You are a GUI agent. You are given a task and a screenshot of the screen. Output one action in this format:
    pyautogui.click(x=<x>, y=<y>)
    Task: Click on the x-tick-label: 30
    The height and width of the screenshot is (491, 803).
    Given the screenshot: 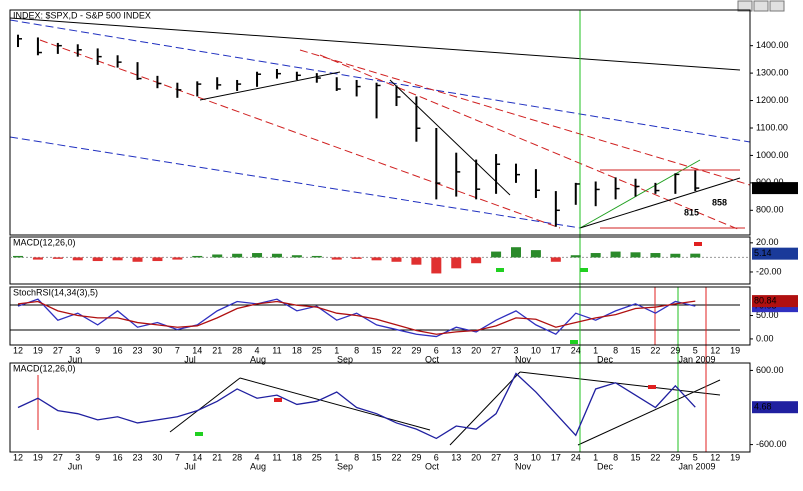 What is the action you would take?
    pyautogui.click(x=157, y=350)
    